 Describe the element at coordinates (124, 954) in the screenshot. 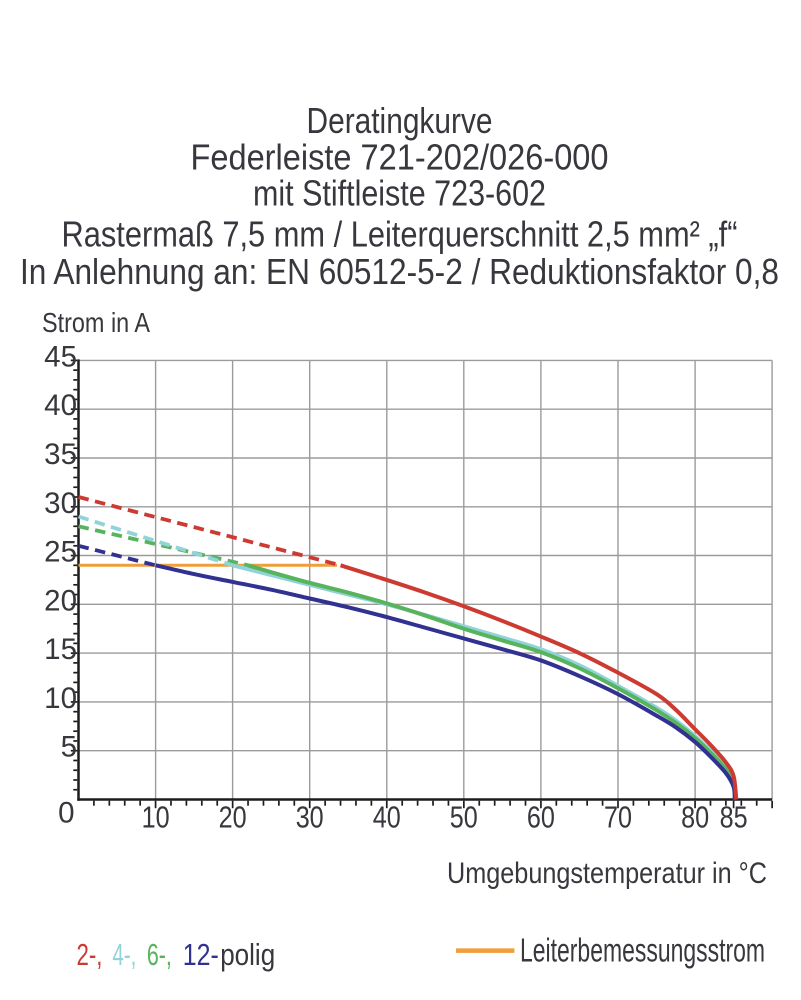

I see `svg-text: 4-,` at that location.